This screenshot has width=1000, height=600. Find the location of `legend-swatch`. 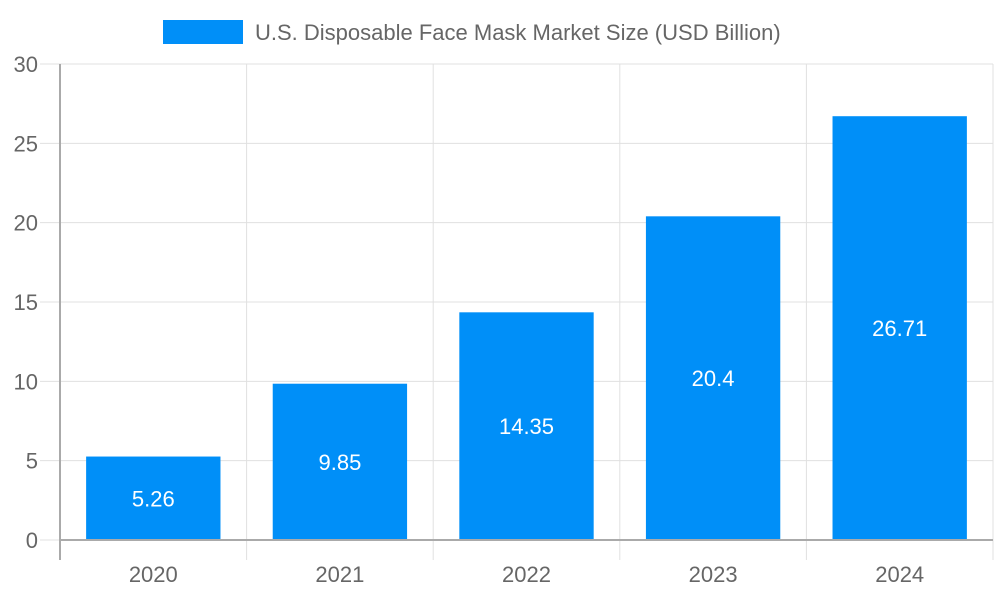

legend-swatch is located at coordinates (203, 32).